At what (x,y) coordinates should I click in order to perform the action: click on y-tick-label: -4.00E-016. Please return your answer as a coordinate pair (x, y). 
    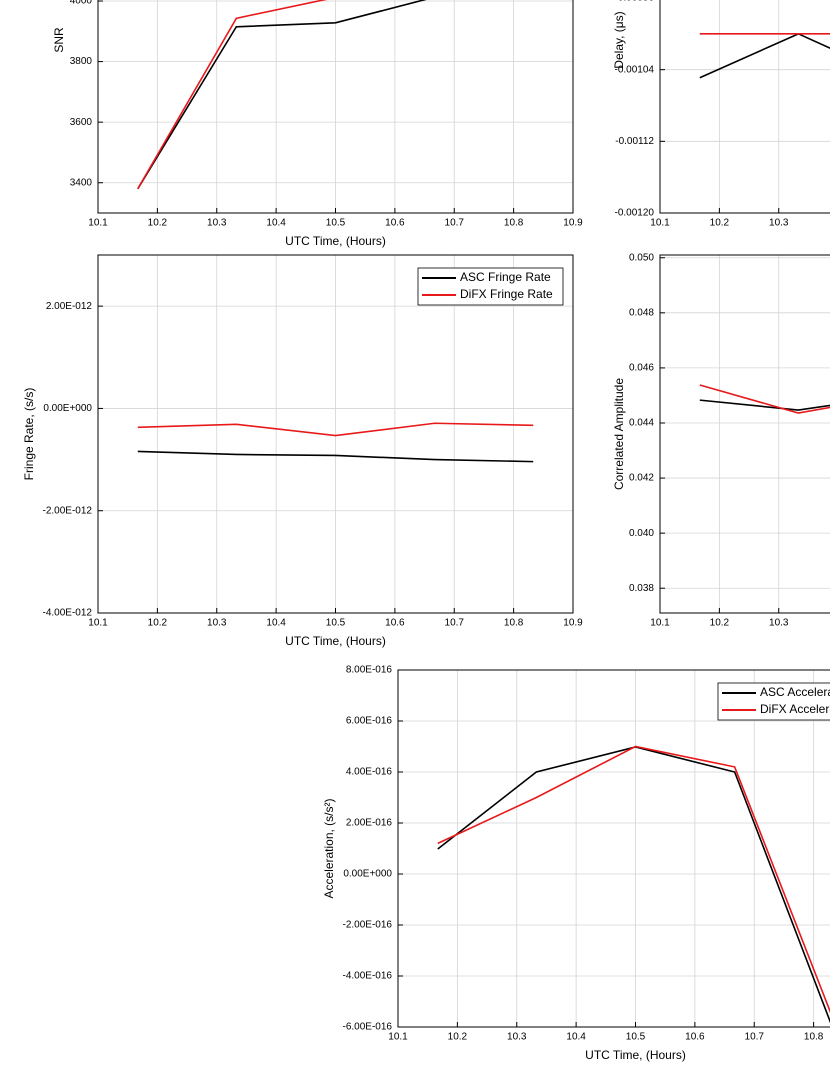
    Looking at the image, I should click on (368, 976).